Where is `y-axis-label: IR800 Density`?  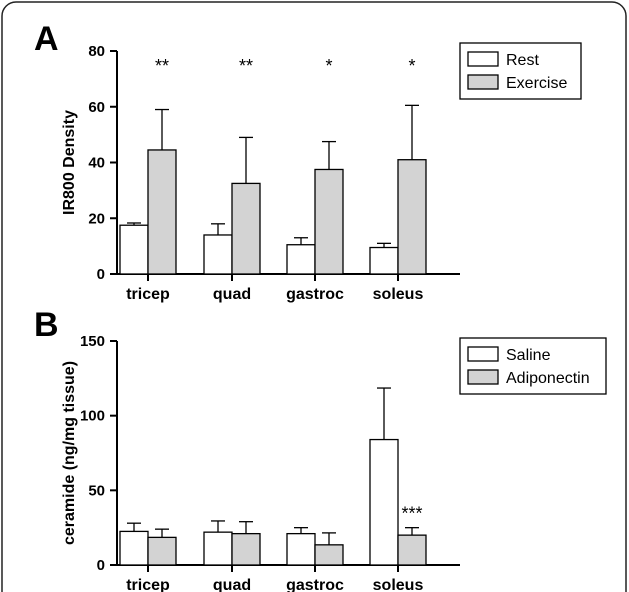
y-axis-label: IR800 Density is located at coordinates (69, 162).